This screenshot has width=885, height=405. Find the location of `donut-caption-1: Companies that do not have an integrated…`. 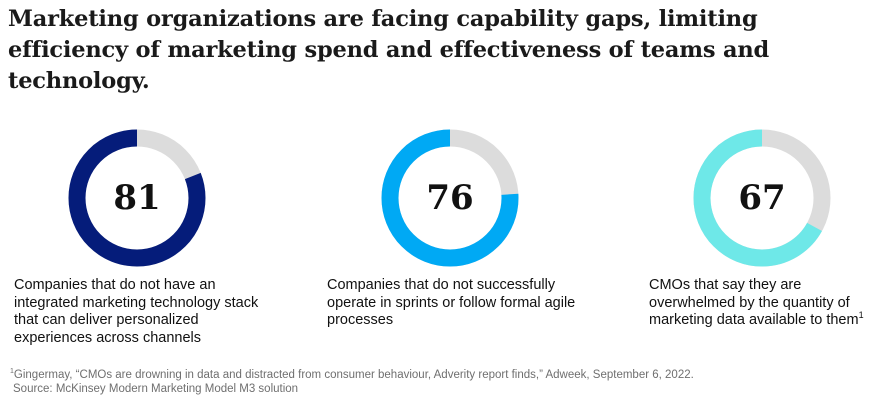

donut-caption-1: Companies that do not have an integrated… is located at coordinates (146, 312).